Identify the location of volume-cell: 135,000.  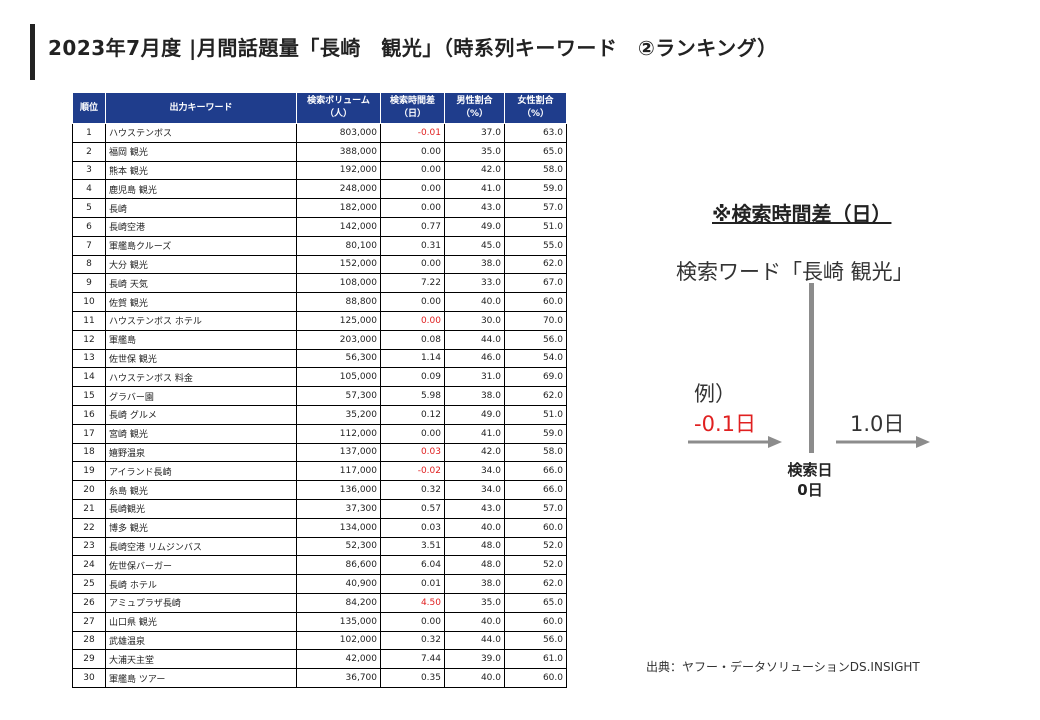
(338, 621).